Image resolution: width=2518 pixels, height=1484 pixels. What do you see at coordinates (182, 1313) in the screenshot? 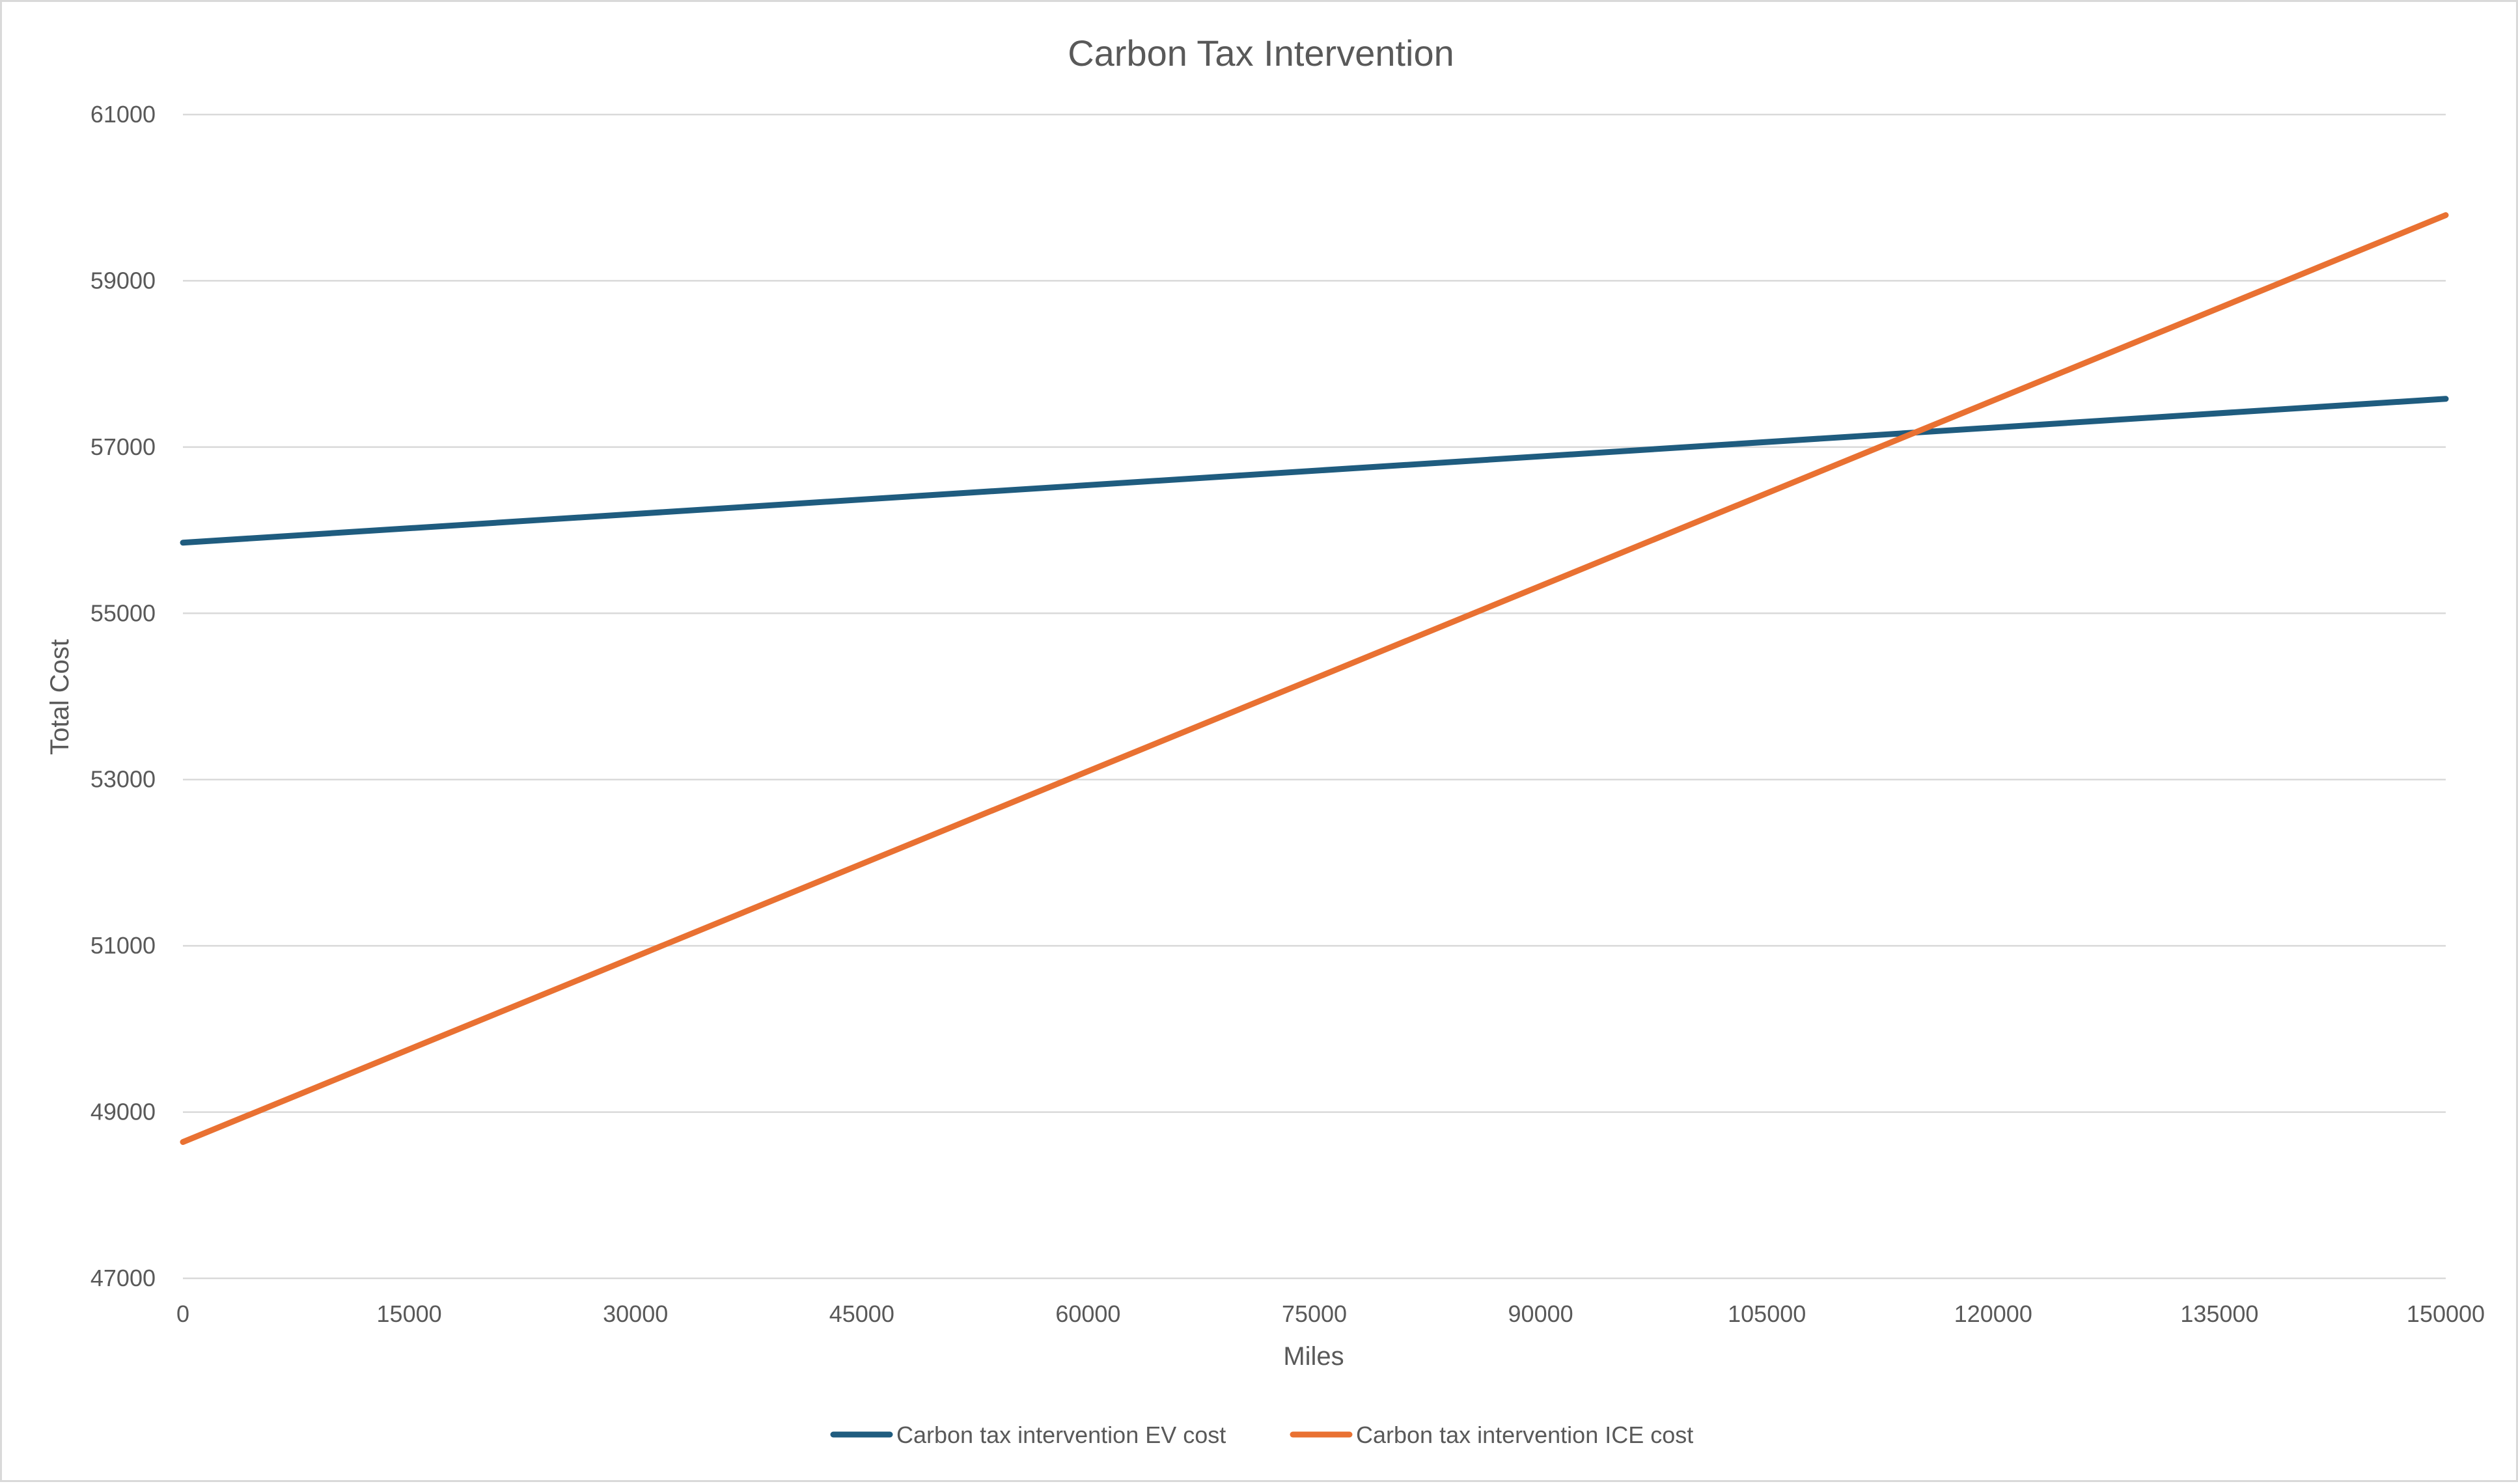
I see `x-tick-label-0: 0` at bounding box center [182, 1313].